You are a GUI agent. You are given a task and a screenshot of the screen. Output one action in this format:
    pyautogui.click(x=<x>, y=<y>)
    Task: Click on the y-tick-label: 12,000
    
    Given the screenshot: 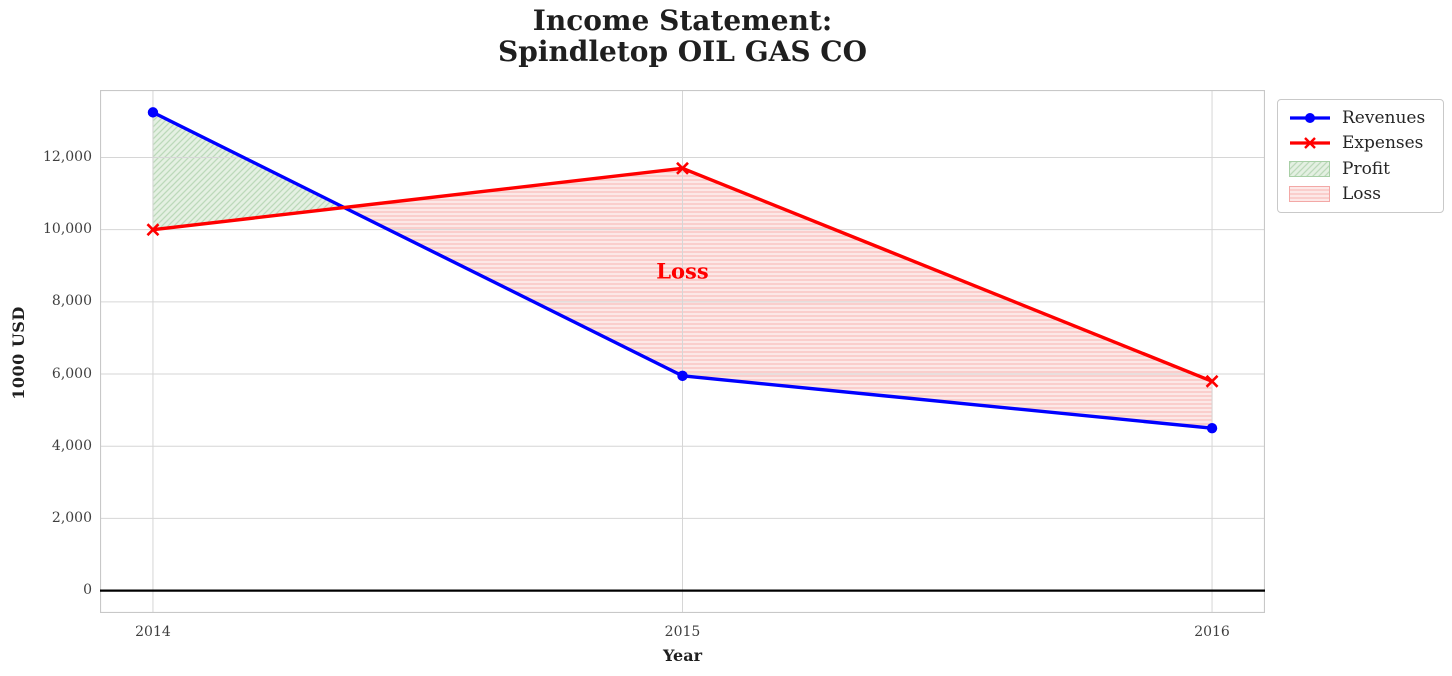 What is the action you would take?
    pyautogui.click(x=67, y=156)
    